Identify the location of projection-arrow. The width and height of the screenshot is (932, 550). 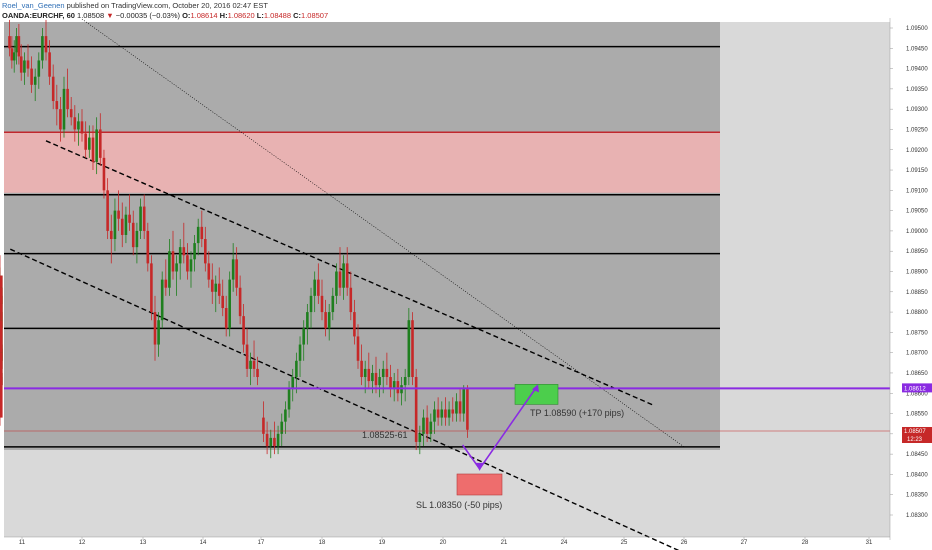
(500, 427).